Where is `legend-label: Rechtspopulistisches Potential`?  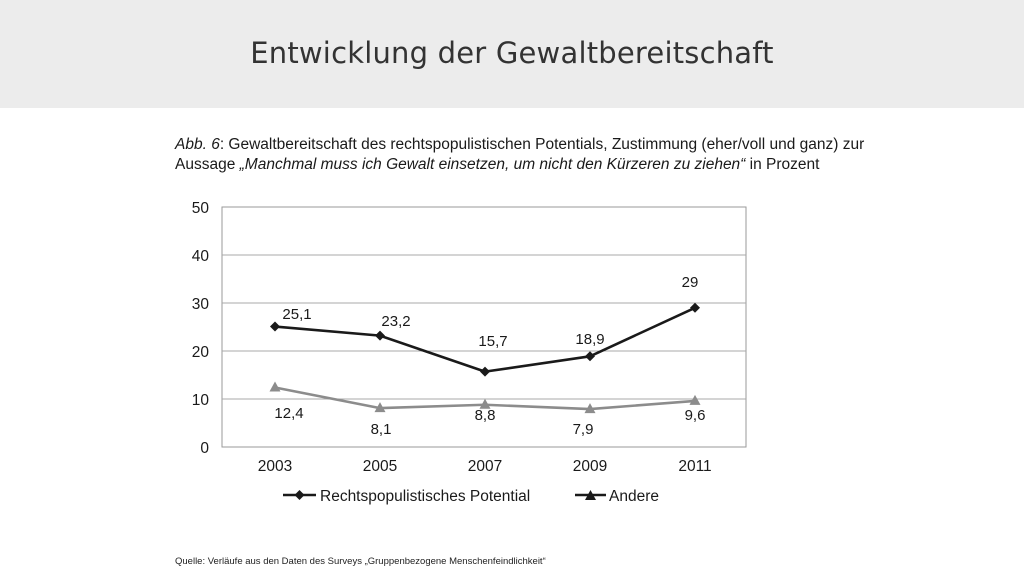
legend-label: Rechtspopulistisches Potential is located at coordinates (425, 496).